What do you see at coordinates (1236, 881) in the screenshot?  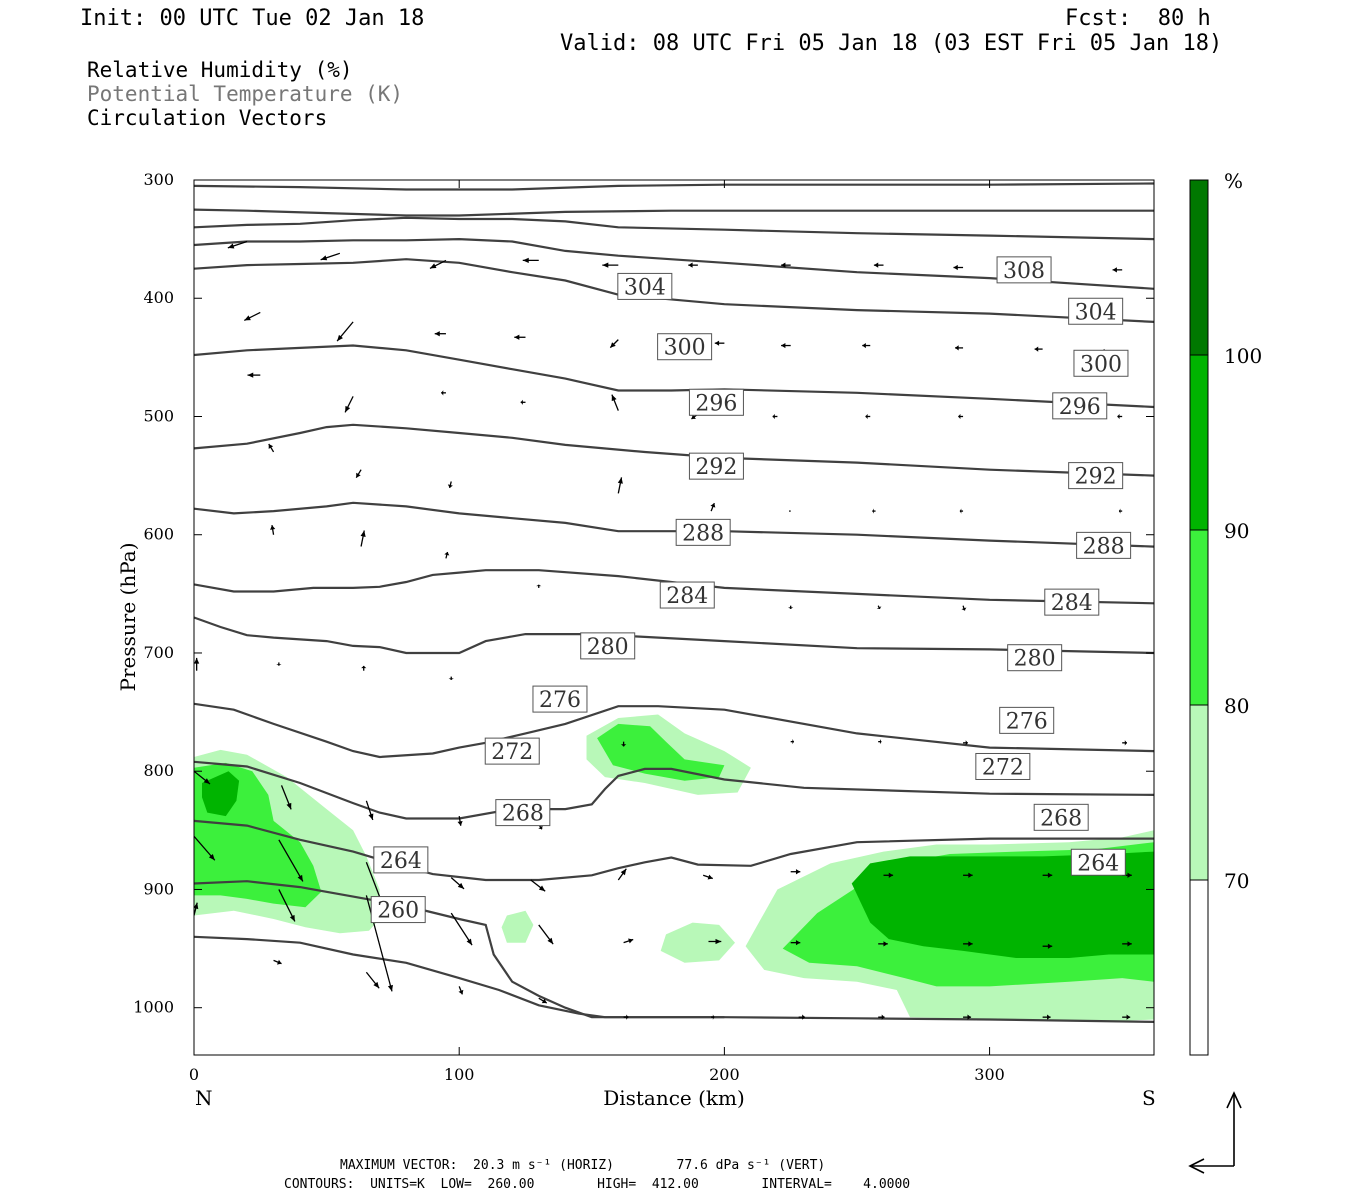 I see `colorbar-label-70: 70` at bounding box center [1236, 881].